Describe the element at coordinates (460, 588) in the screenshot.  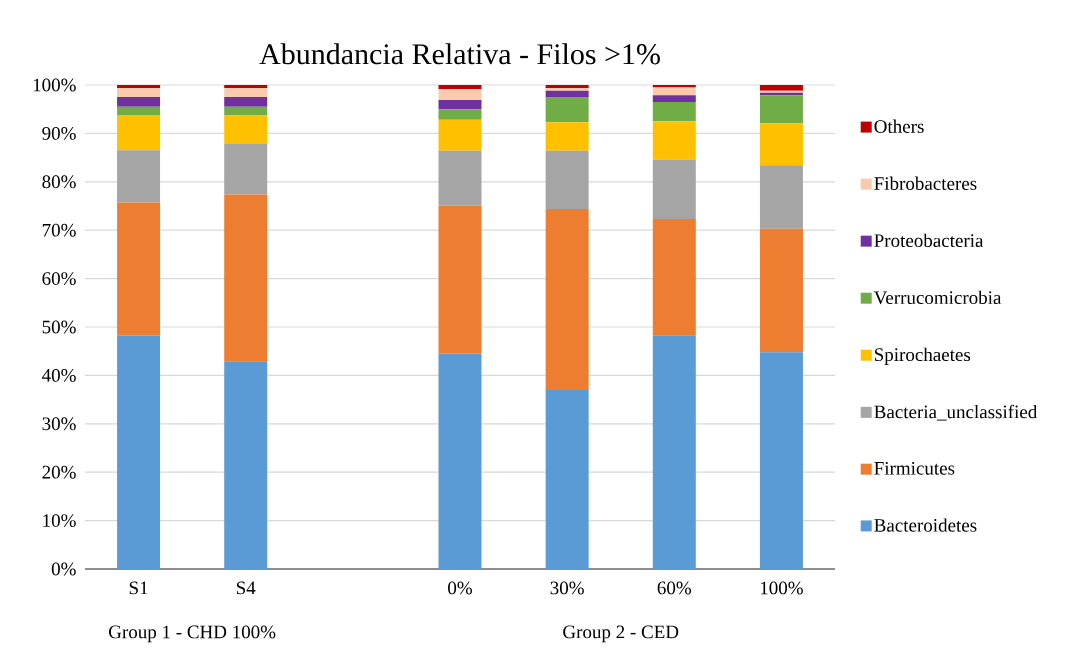
I see `x-tick-label: 0%` at that location.